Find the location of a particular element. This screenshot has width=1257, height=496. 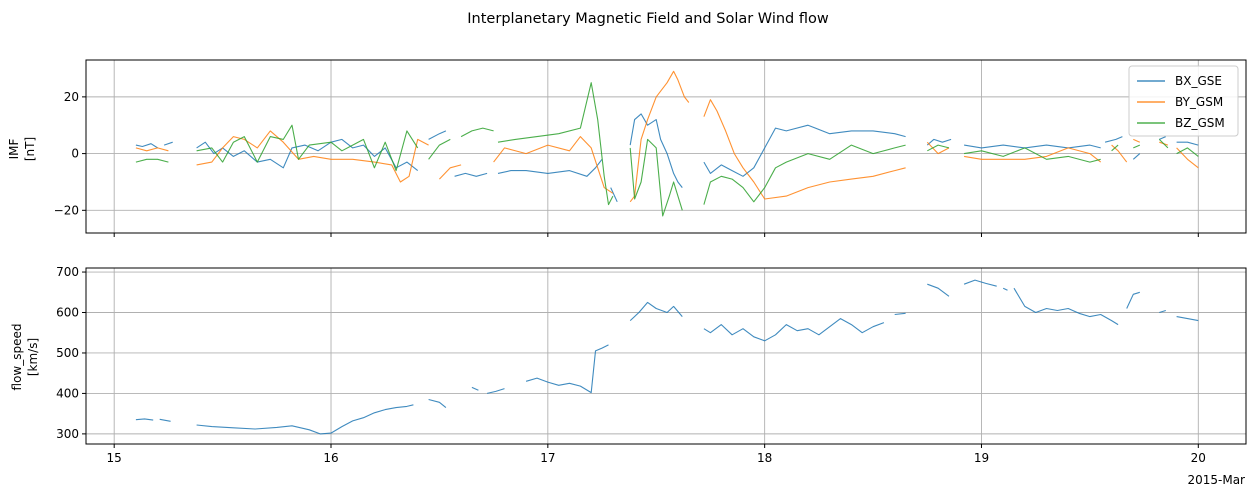

imf-ylabel-line-1: IMF is located at coordinates (14, 149).